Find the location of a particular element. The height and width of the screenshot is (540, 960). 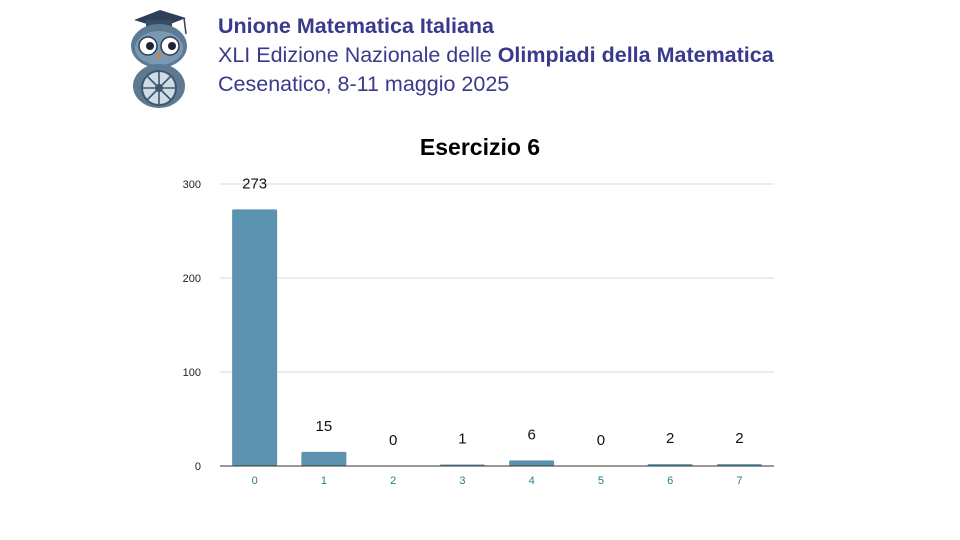

y-tick-label: 100 is located at coordinates (192, 373).